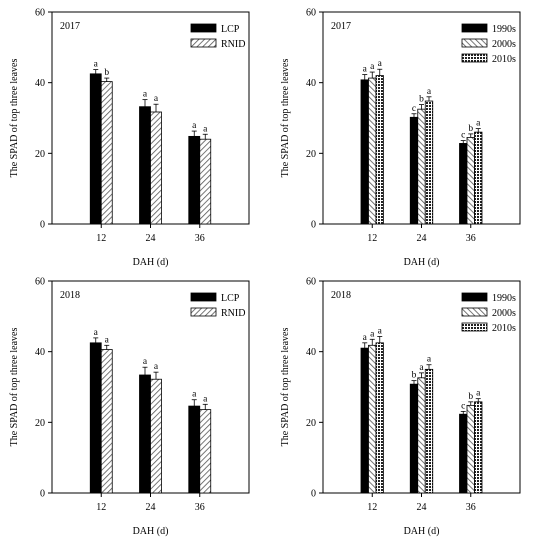 The image size is (550, 539). I want to click on legend-entry: 1990s, so click(504, 298).